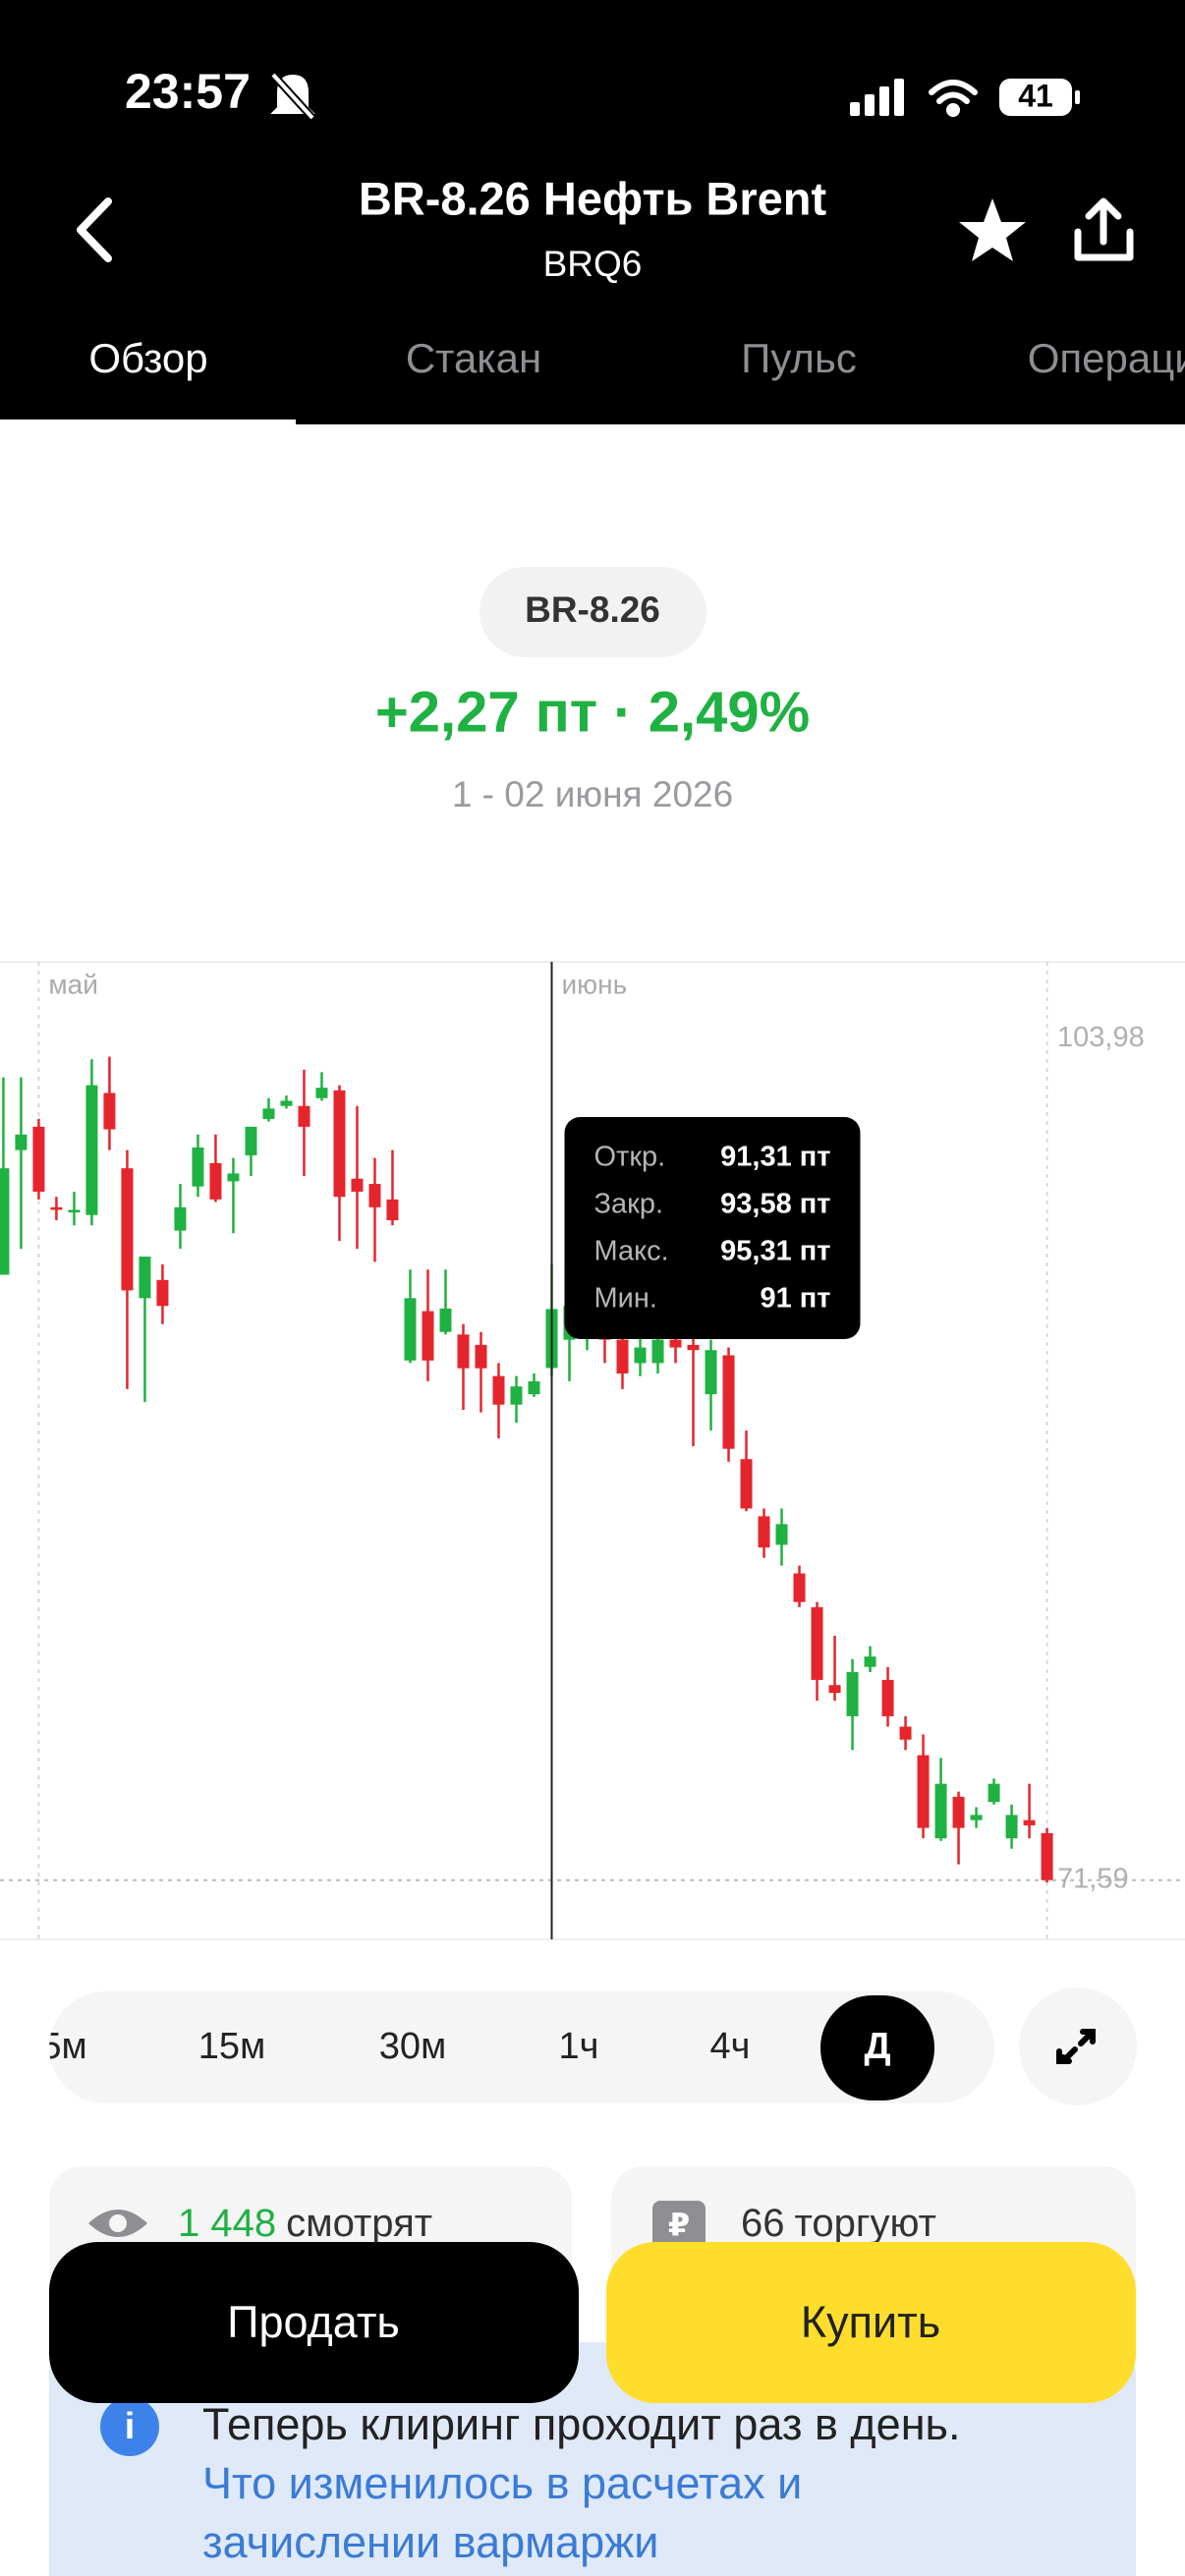 This screenshot has width=1185, height=2576. Describe the element at coordinates (95, 229) in the screenshot. I see `back-button` at that location.